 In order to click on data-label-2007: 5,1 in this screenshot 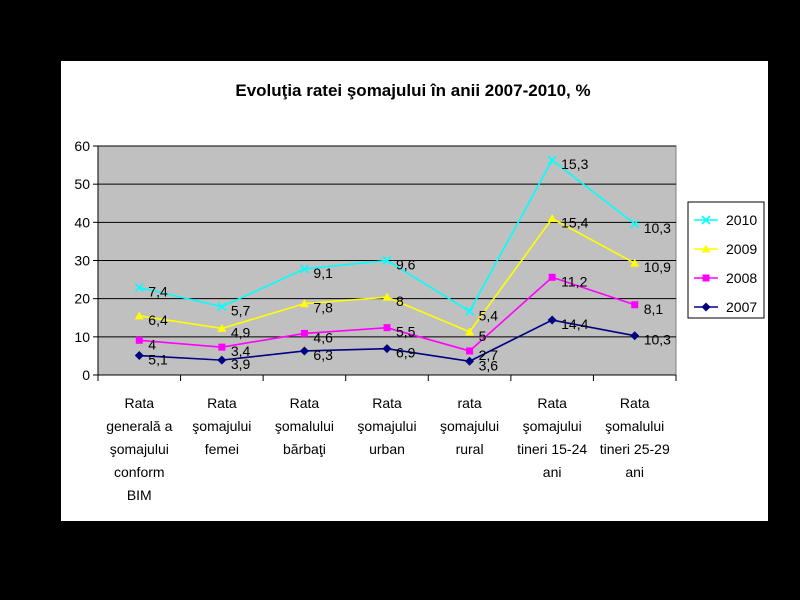, I will do `click(158, 360)`.